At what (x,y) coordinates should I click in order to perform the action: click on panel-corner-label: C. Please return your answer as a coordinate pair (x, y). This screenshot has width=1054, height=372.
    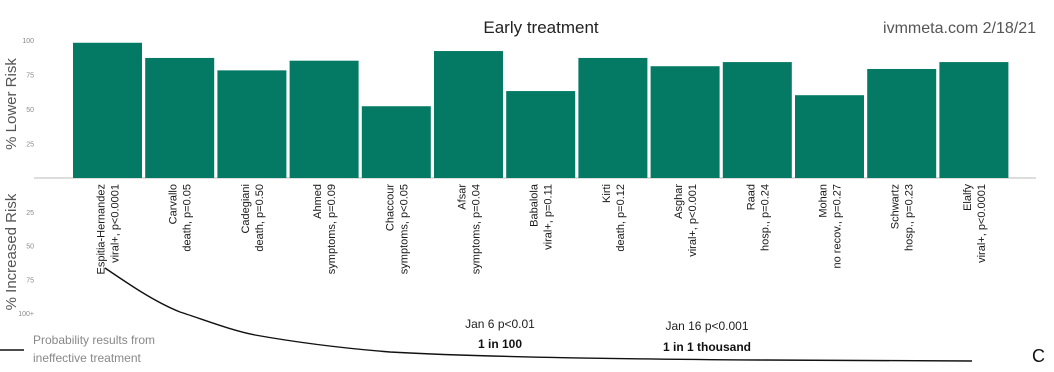
    Looking at the image, I should click on (1038, 356).